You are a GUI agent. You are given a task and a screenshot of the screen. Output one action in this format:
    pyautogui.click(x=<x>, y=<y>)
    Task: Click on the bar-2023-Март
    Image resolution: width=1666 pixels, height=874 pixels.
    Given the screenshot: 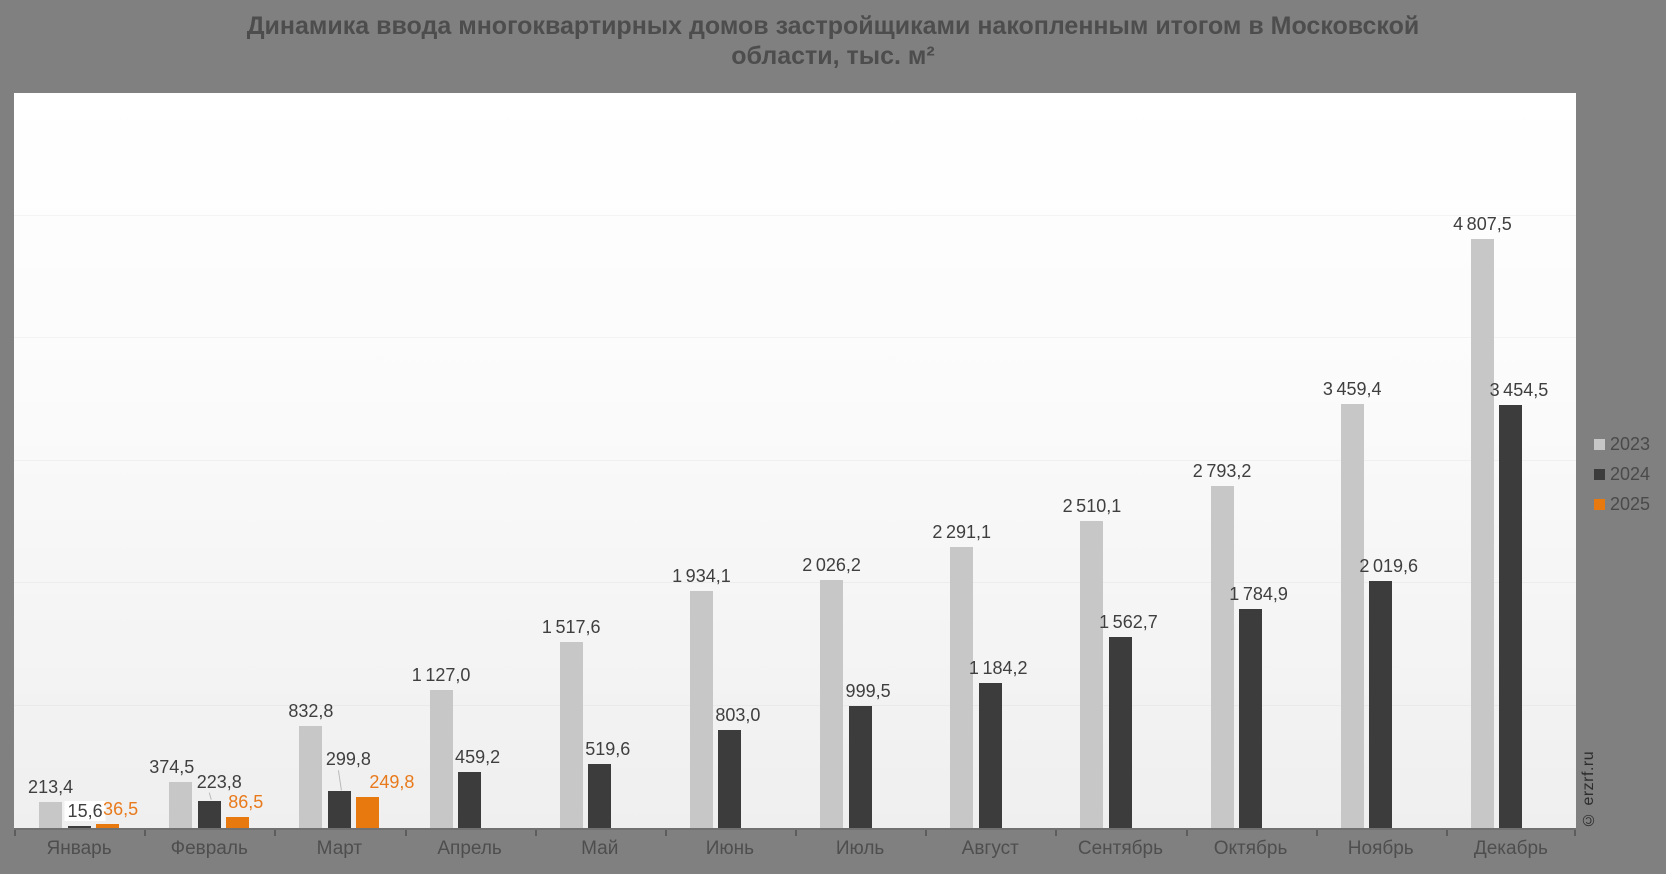 What is the action you would take?
    pyautogui.click(x=311, y=776)
    